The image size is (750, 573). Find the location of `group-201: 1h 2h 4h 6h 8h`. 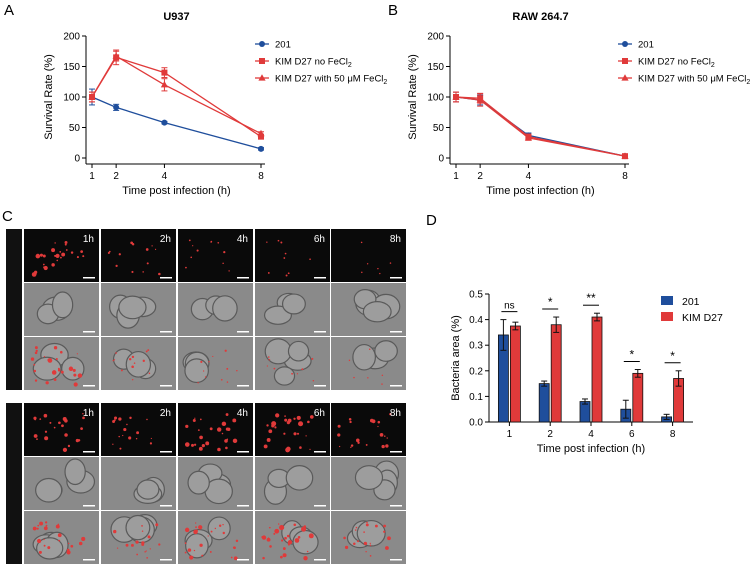

group-201: 1h 2h 4h 6h 8h is located at coordinates (206, 309).